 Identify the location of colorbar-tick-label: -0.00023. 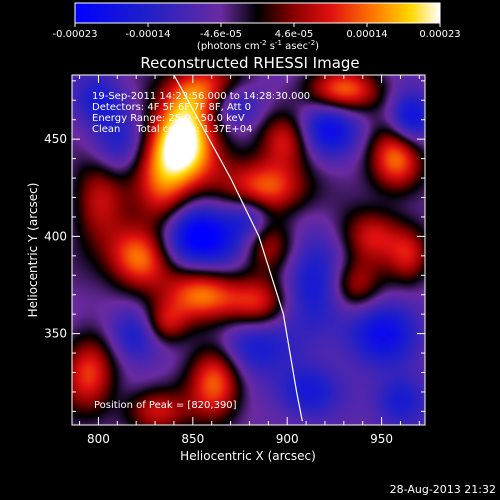
(75, 34).